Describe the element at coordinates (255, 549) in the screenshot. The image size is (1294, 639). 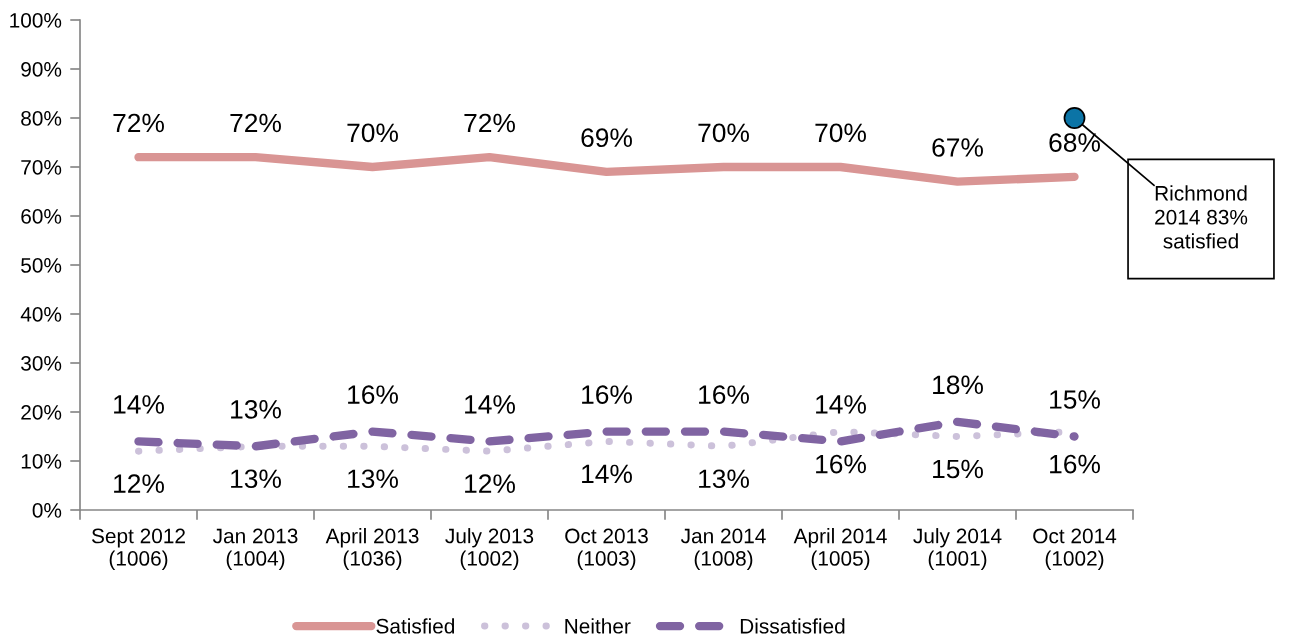
I see `x-tick-label: Jan 2013 (1004)` at that location.